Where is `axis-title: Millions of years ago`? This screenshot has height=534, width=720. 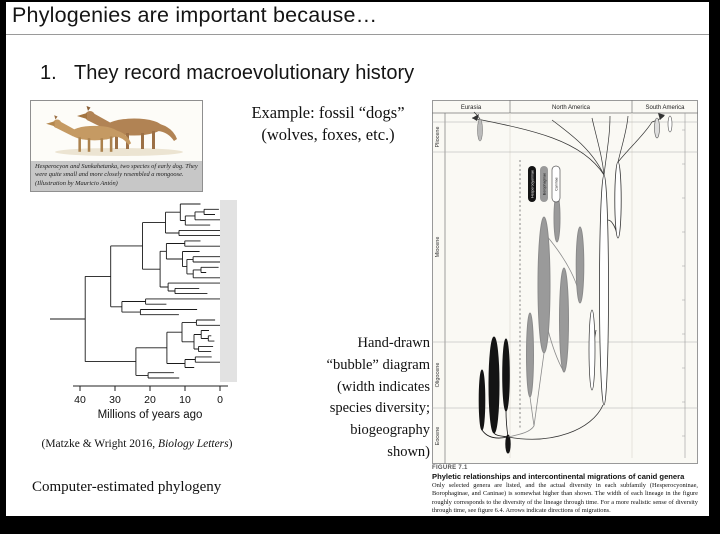
axis-title: Millions of years ago is located at coordinates (150, 415).